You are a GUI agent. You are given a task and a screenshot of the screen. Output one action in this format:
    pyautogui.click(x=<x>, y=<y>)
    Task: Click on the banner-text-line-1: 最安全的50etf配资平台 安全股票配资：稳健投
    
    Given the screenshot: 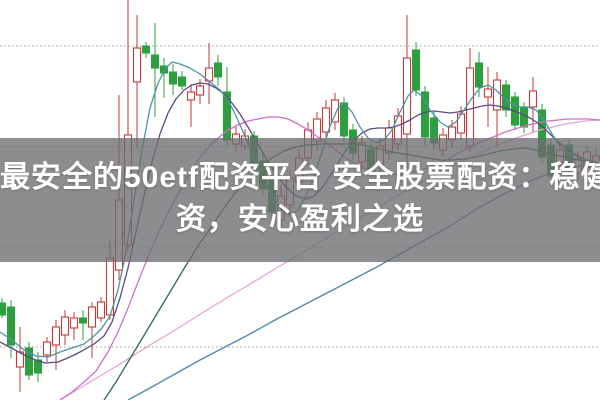 What is the action you would take?
    pyautogui.click(x=300, y=177)
    